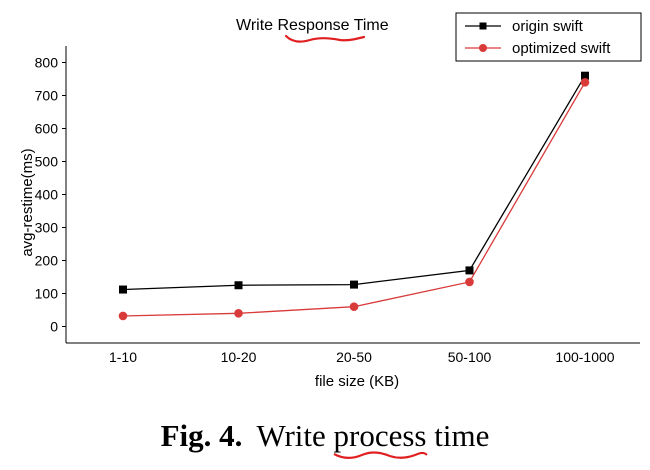  I want to click on legend-item: origin swift, so click(524, 26).